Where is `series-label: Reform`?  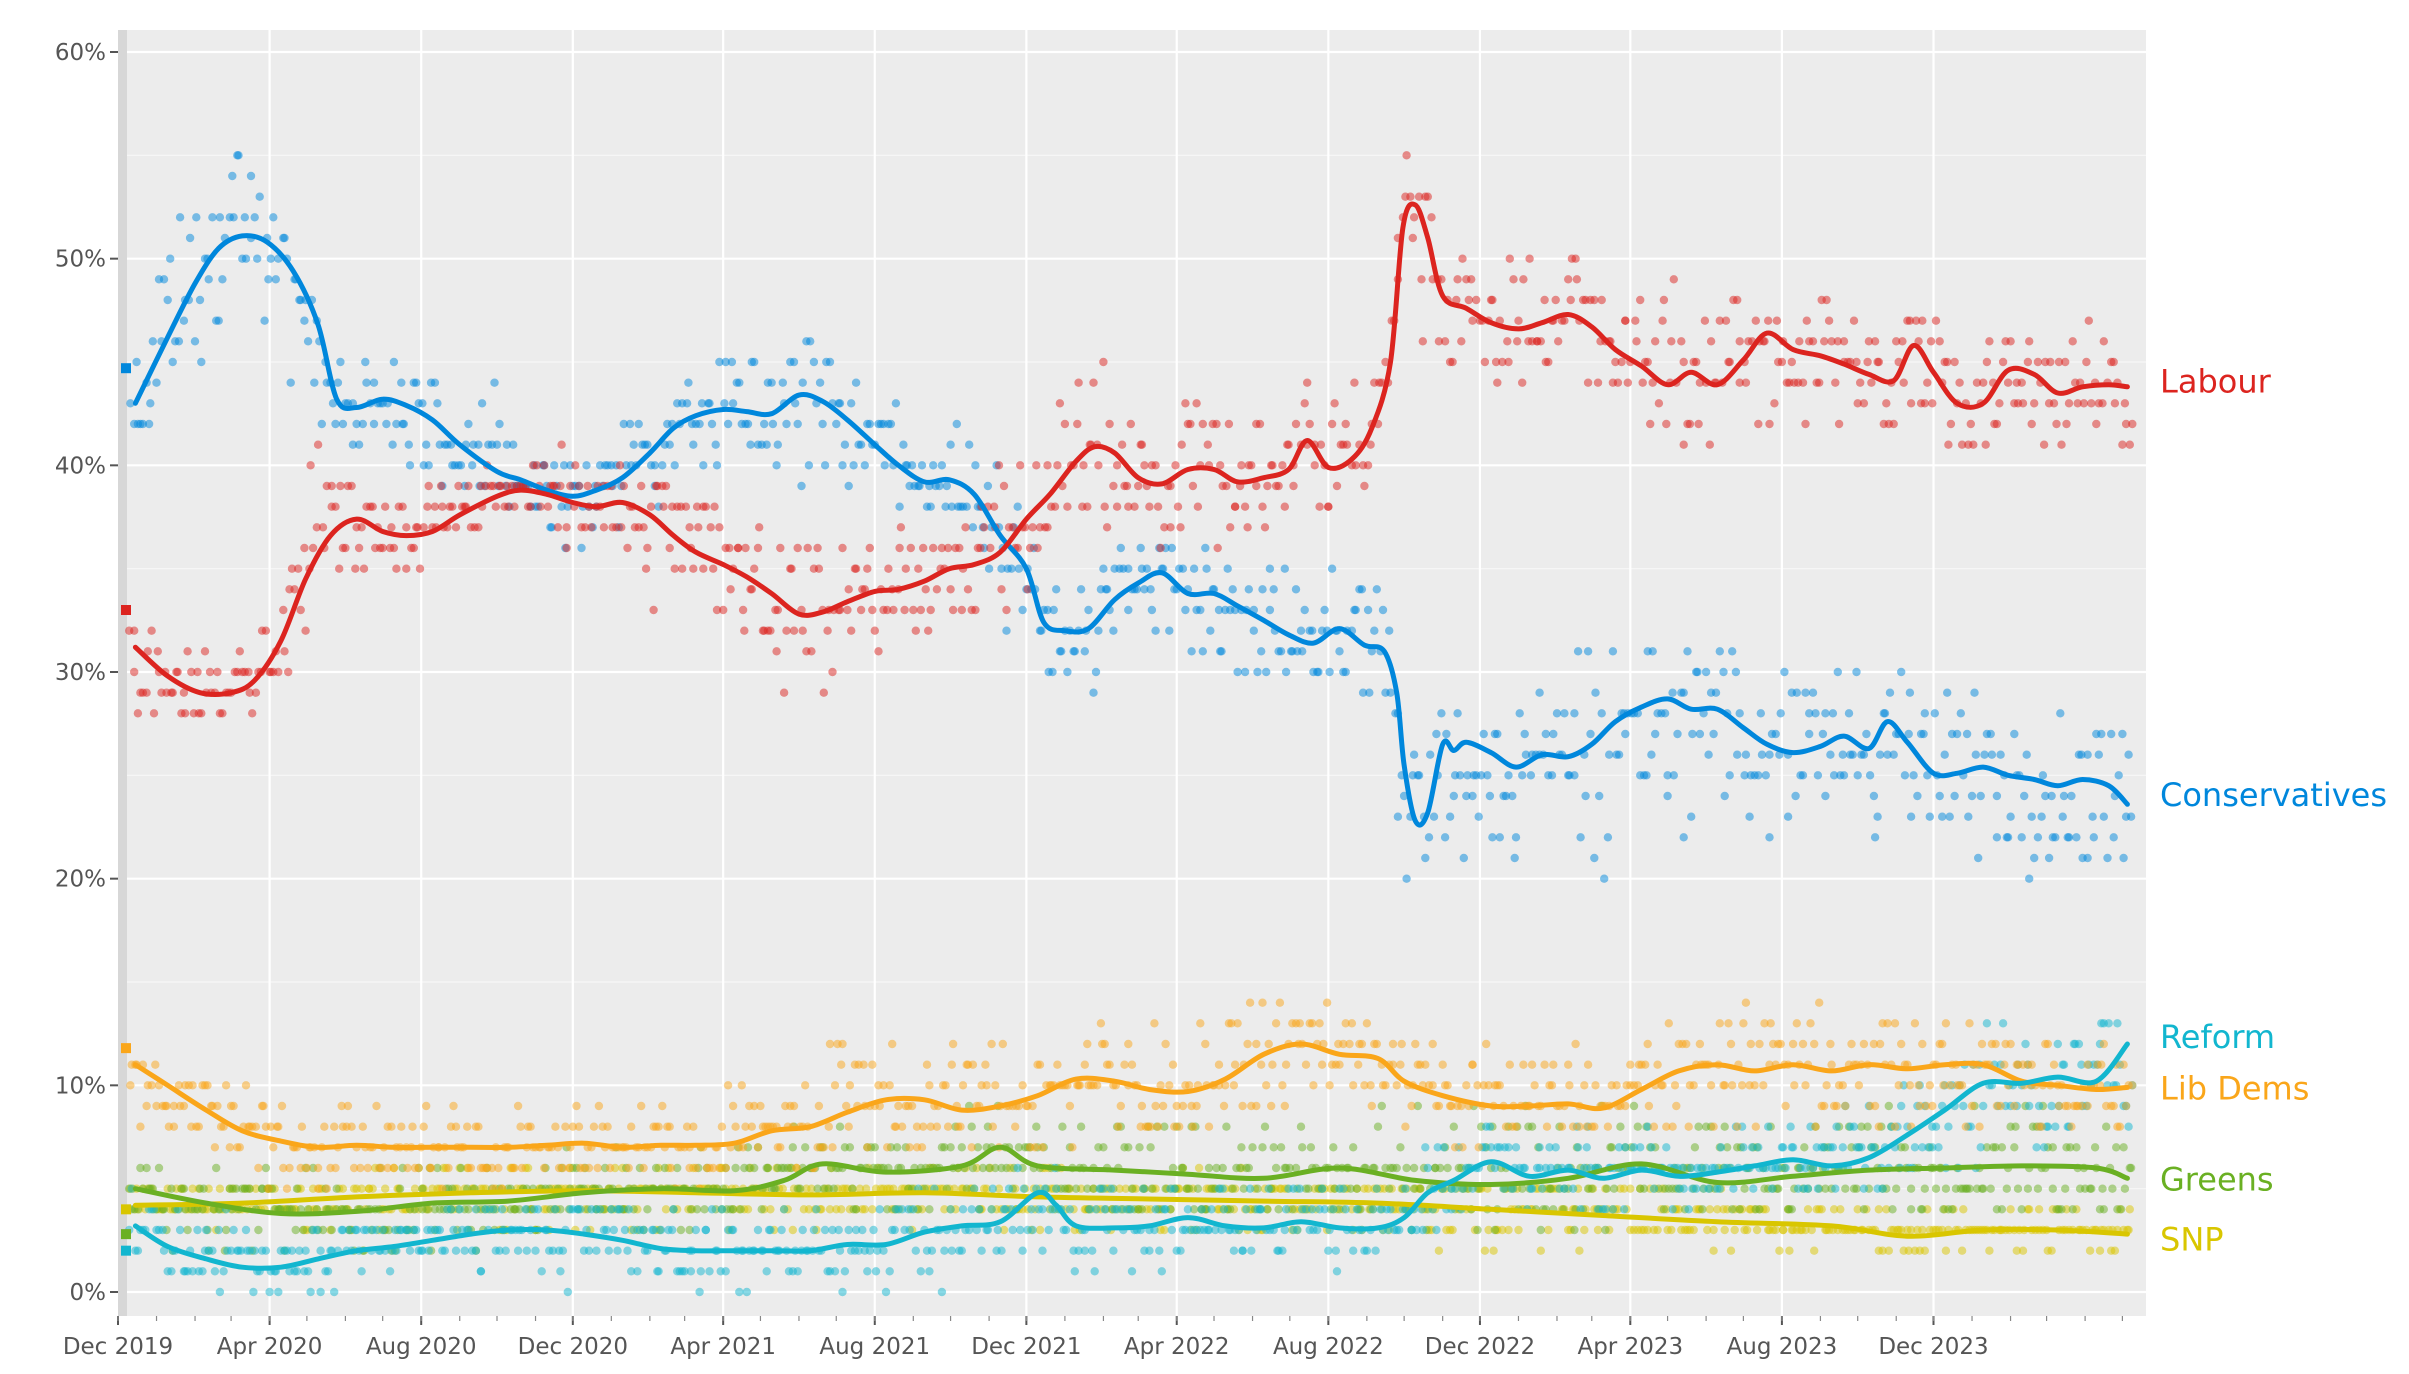
series-label: Reform is located at coordinates (2217, 1037).